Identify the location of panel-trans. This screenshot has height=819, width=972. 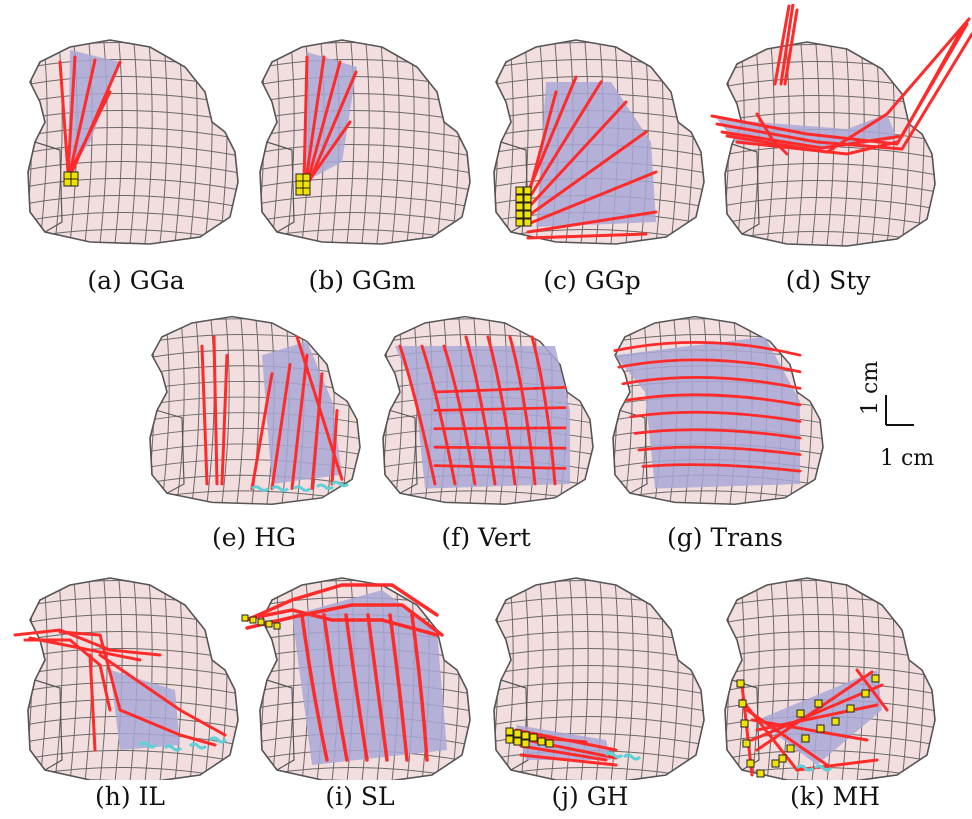
(718, 410).